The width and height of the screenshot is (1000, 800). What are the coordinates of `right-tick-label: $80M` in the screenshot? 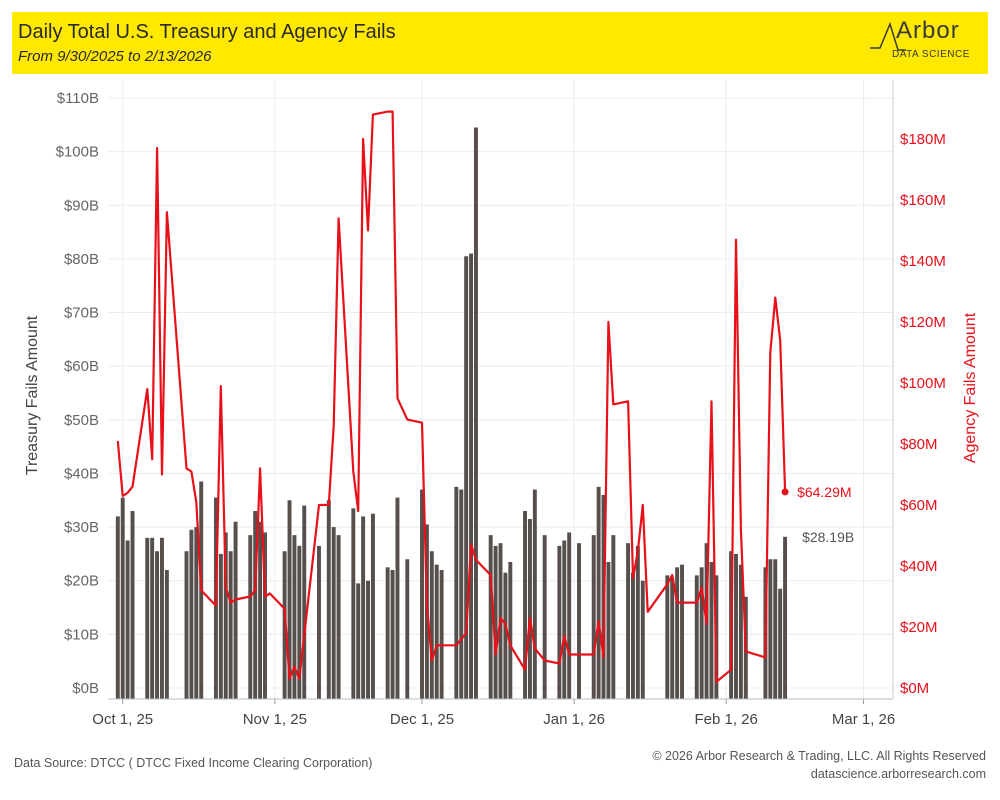 It's located at (919, 444).